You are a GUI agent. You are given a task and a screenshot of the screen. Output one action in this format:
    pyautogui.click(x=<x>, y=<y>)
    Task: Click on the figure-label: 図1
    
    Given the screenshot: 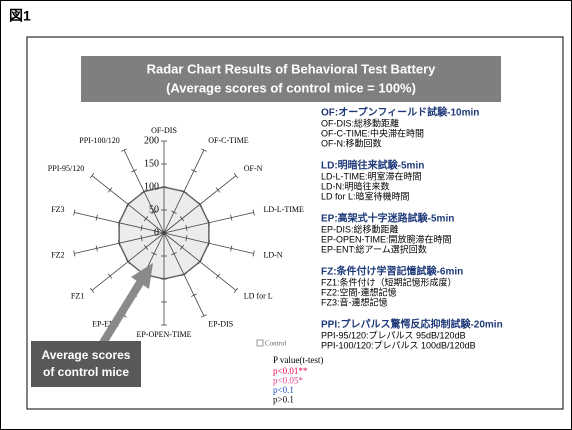 What is the action you would take?
    pyautogui.click(x=20, y=16)
    